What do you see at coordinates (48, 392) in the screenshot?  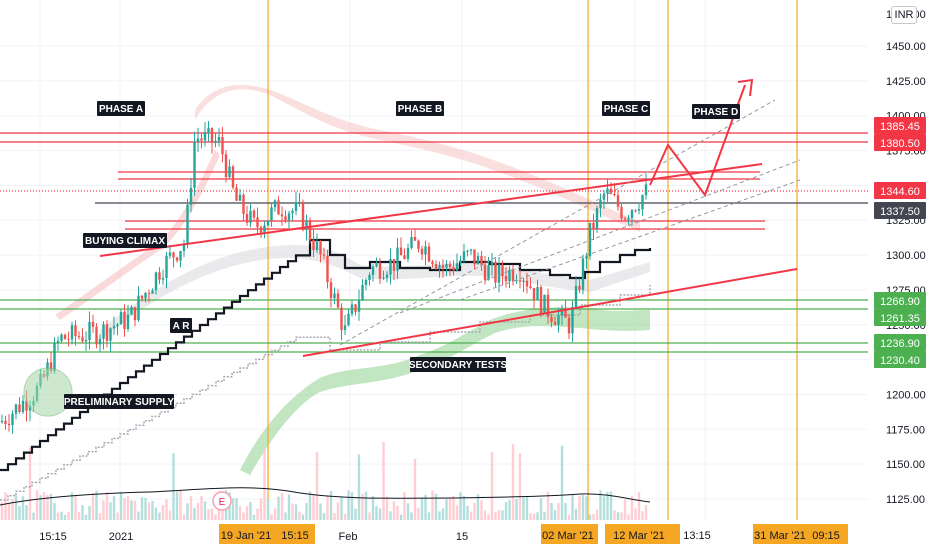 I see `preliminary-supply-circle` at bounding box center [48, 392].